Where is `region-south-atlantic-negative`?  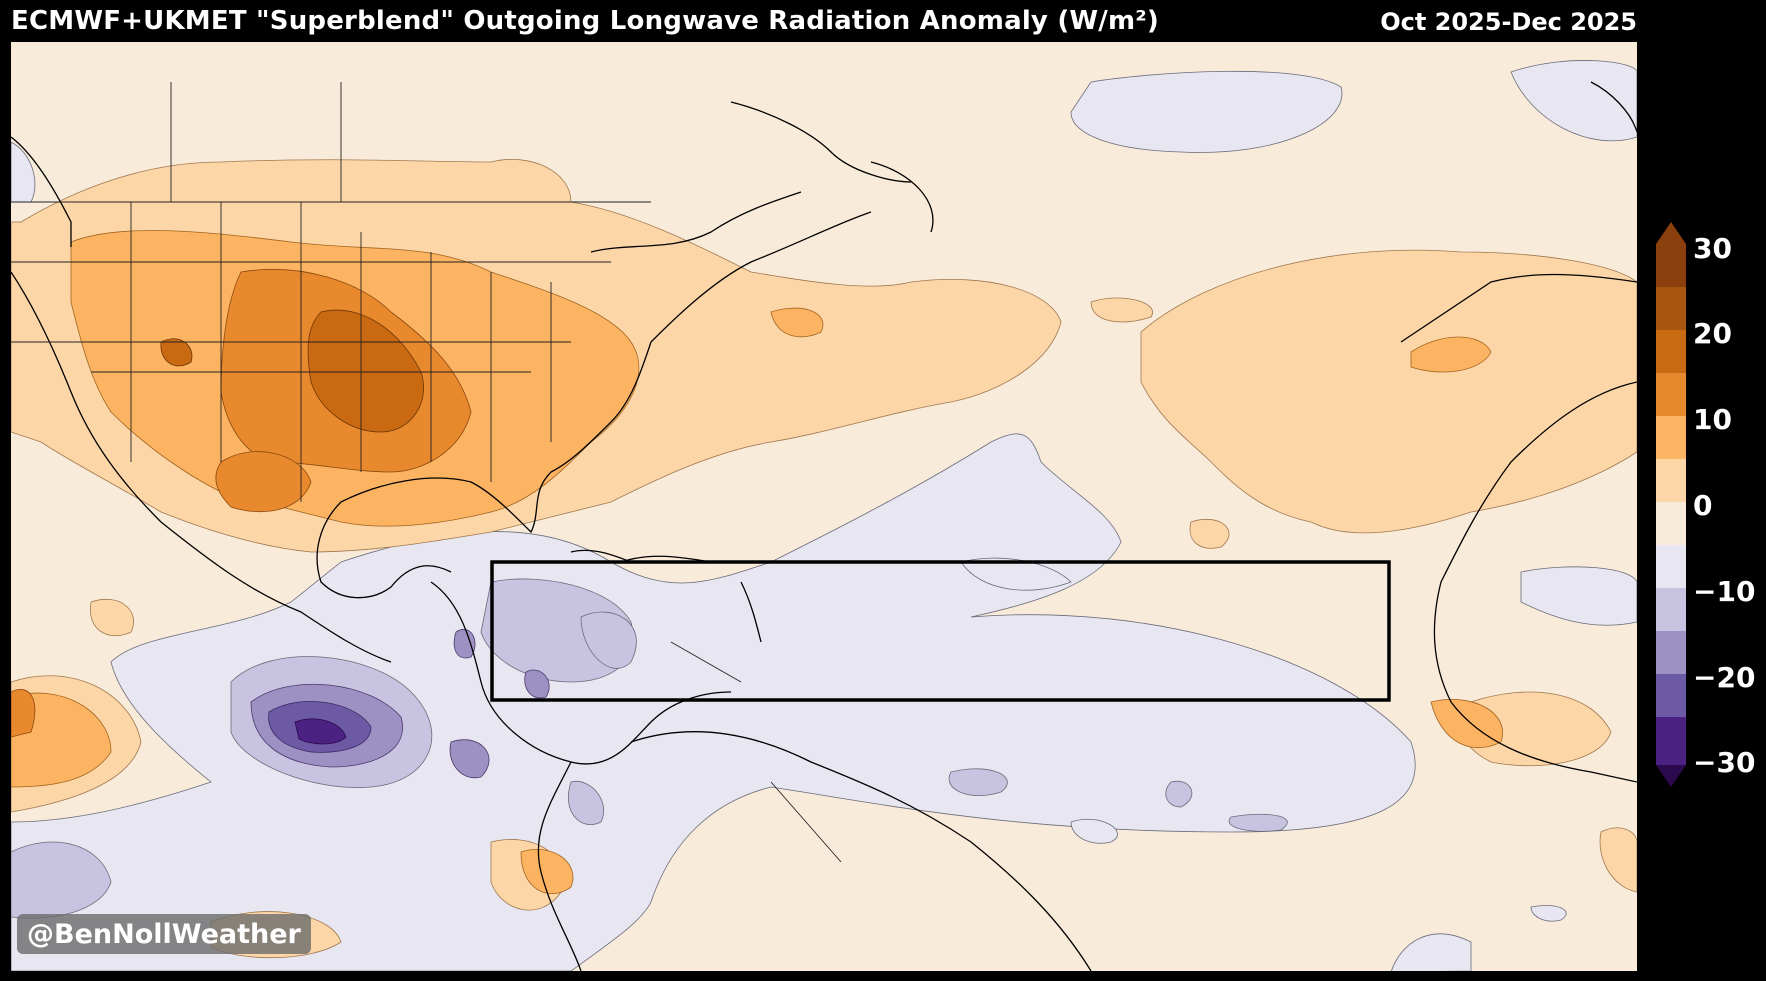 region-south-atlantic-negative is located at coordinates (1431, 952).